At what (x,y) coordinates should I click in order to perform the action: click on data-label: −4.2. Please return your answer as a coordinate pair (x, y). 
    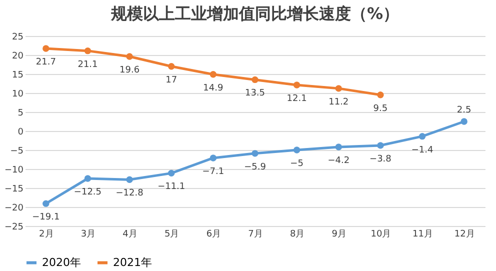
    Looking at the image, I should click on (339, 161).